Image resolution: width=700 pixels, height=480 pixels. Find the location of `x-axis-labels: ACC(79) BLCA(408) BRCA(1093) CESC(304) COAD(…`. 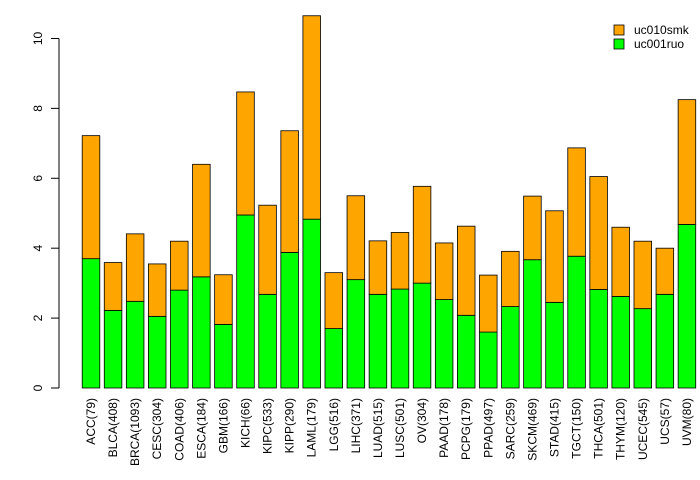

x-axis-labels: ACC(79) BLCA(408) BRCA(1093) CESC(304) COAD(… is located at coordinates (389, 432).